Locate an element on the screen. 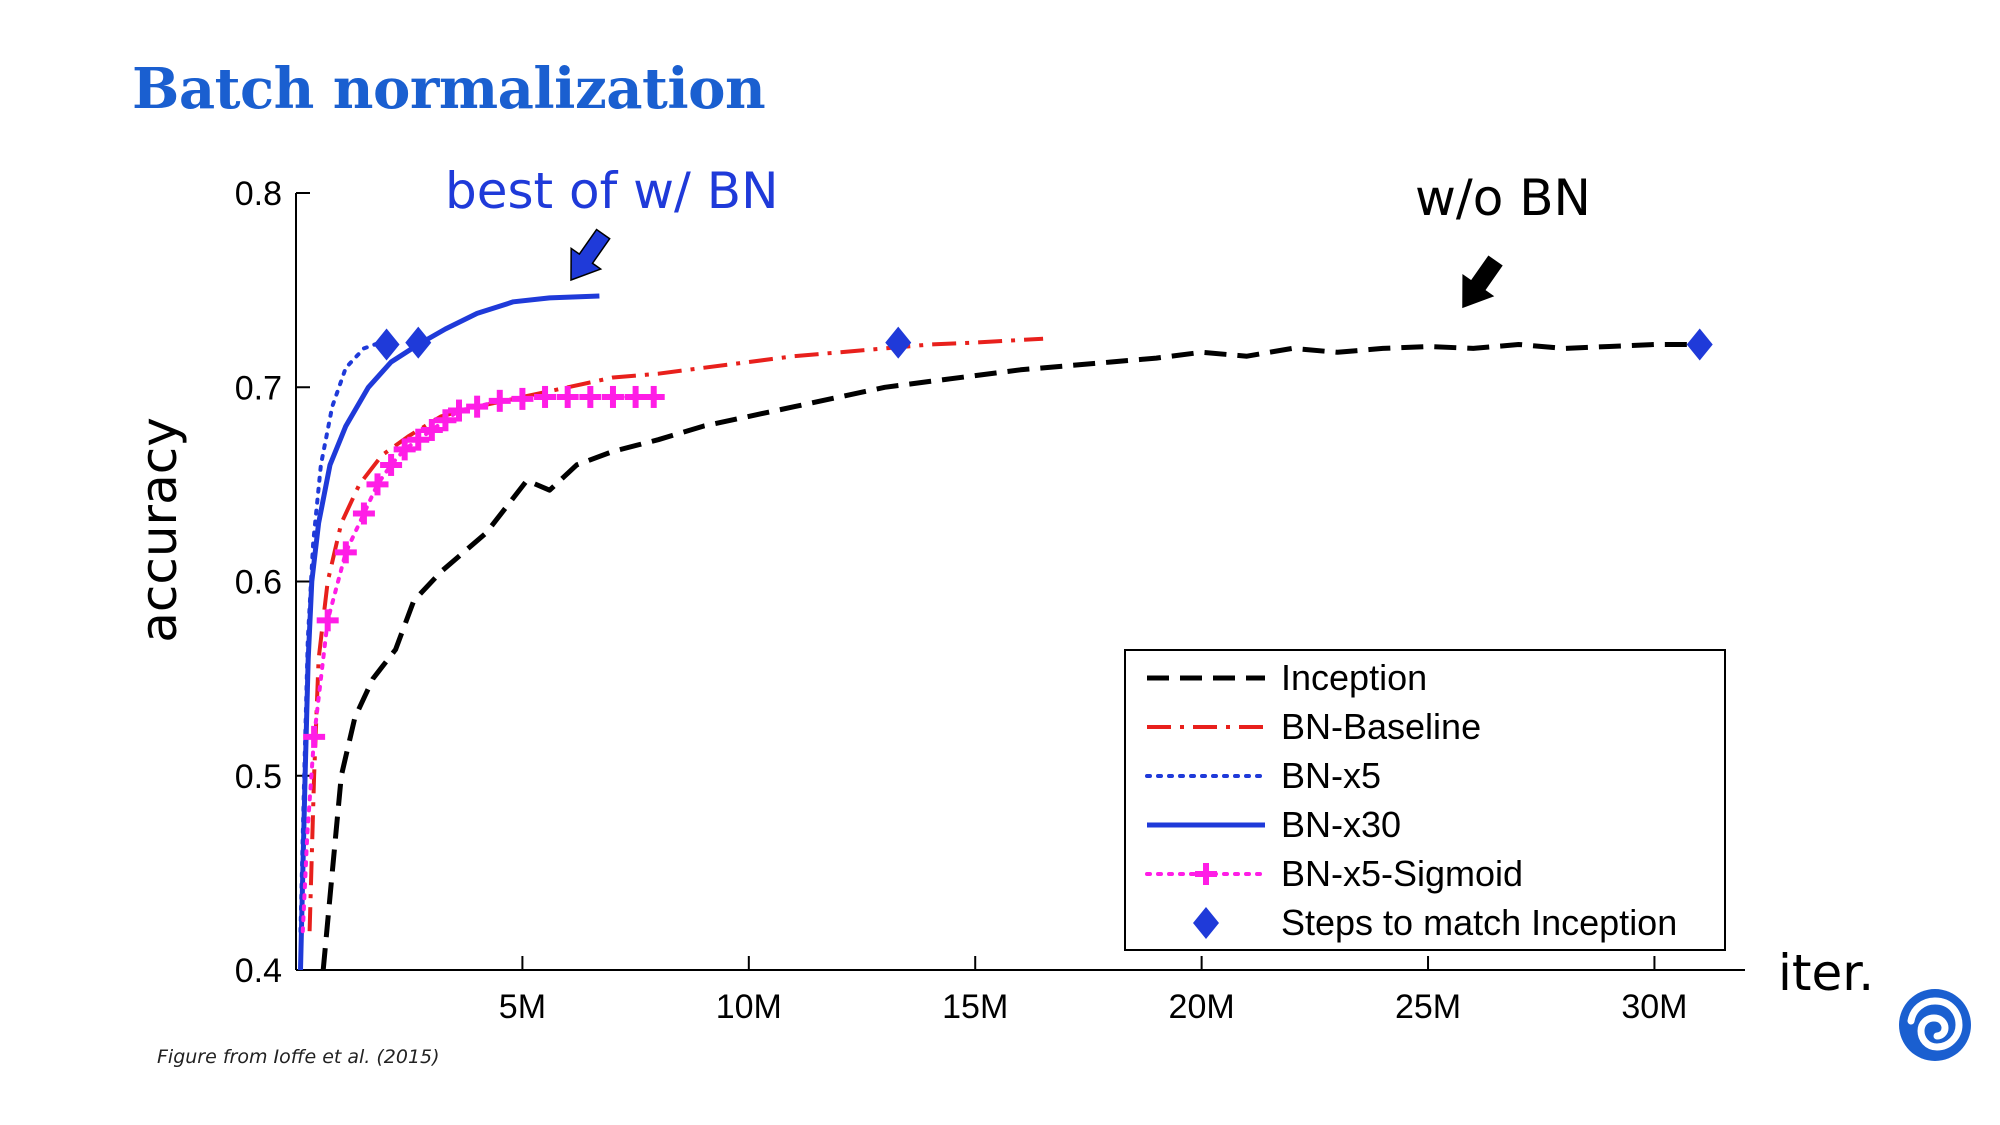  x-tick-label: 20M is located at coordinates (1202, 1007).